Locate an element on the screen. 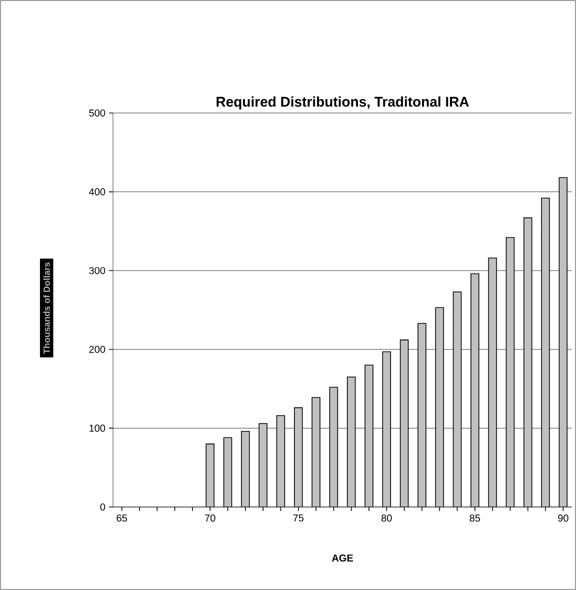 The image size is (576, 590). y-axis-title: Thousands of Dollars is located at coordinates (46, 308).